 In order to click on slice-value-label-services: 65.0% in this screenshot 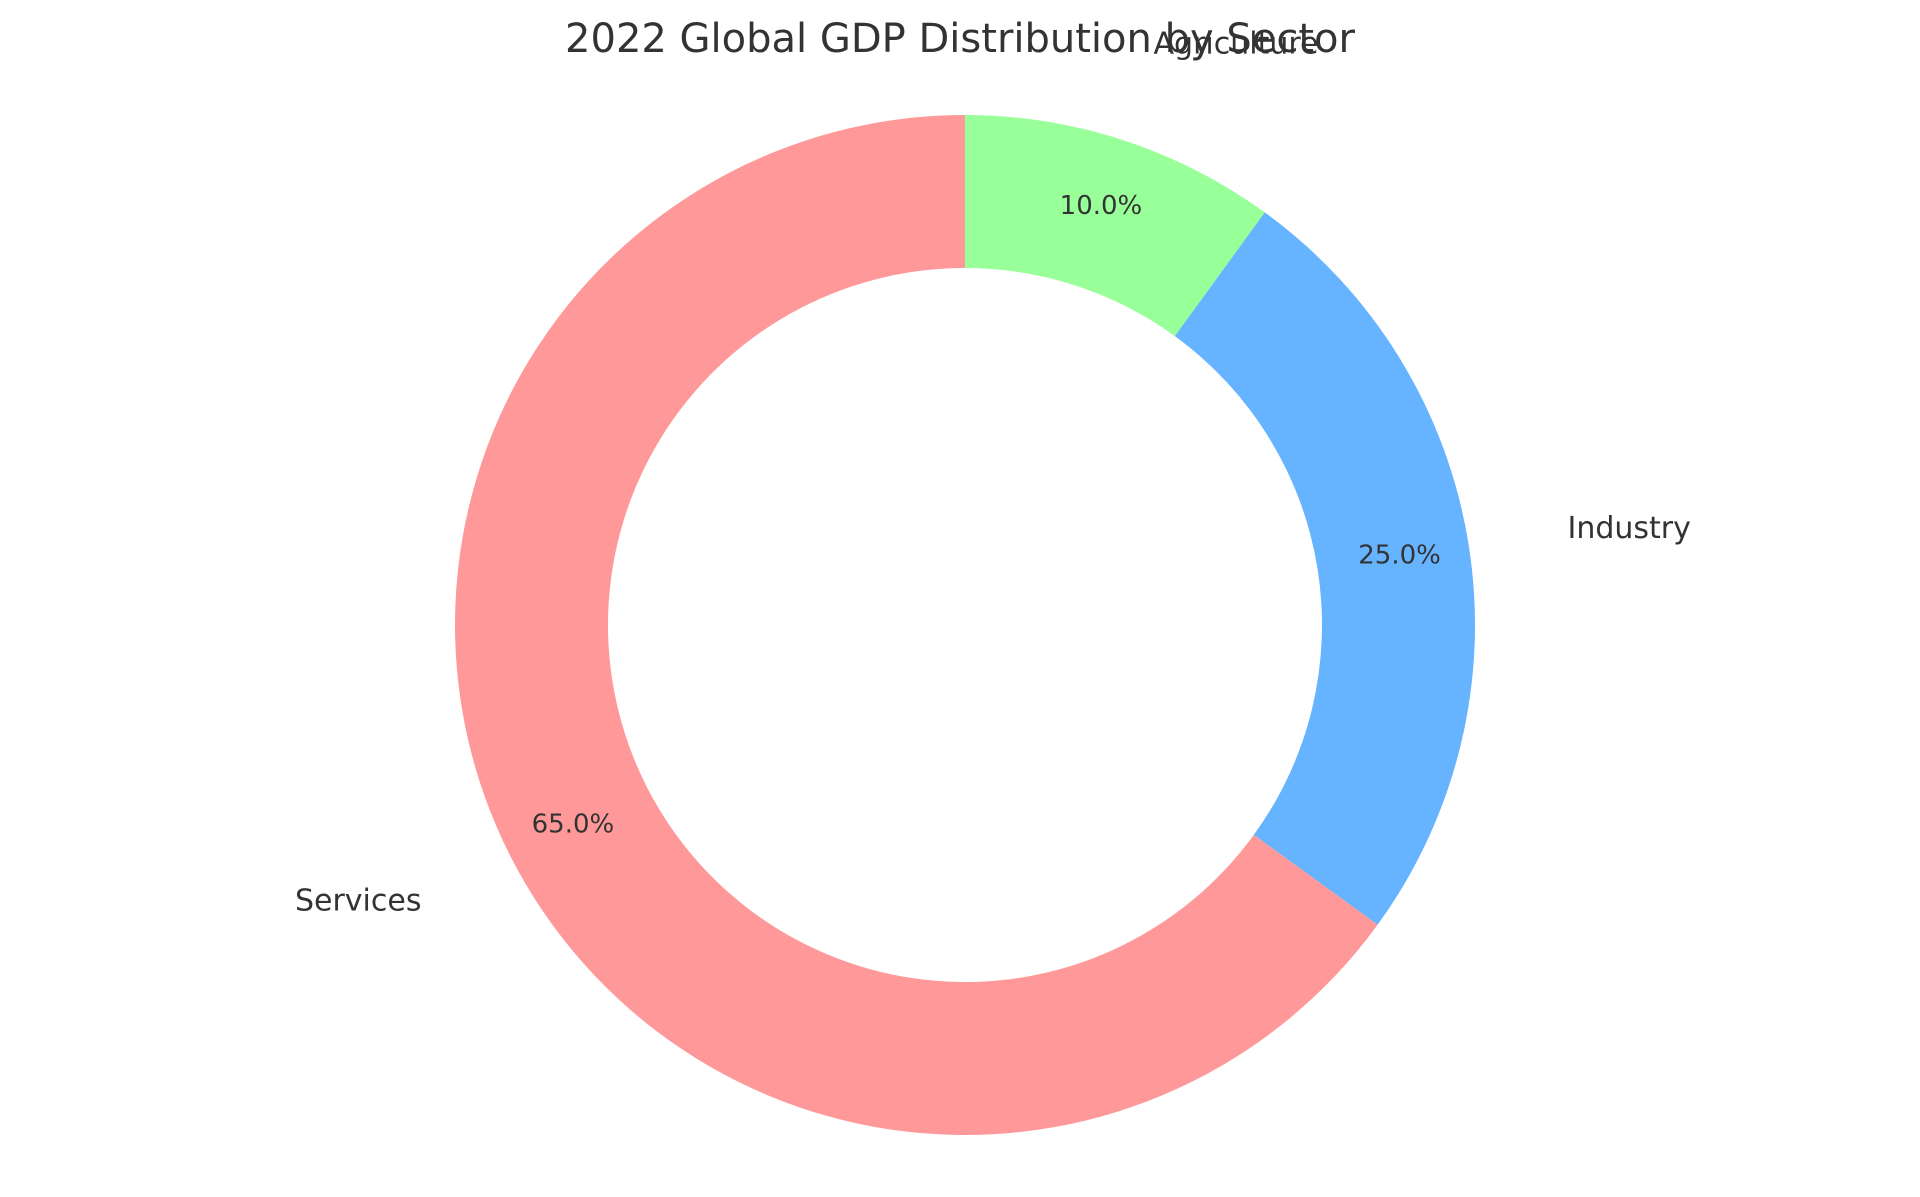, I will do `click(573, 824)`.